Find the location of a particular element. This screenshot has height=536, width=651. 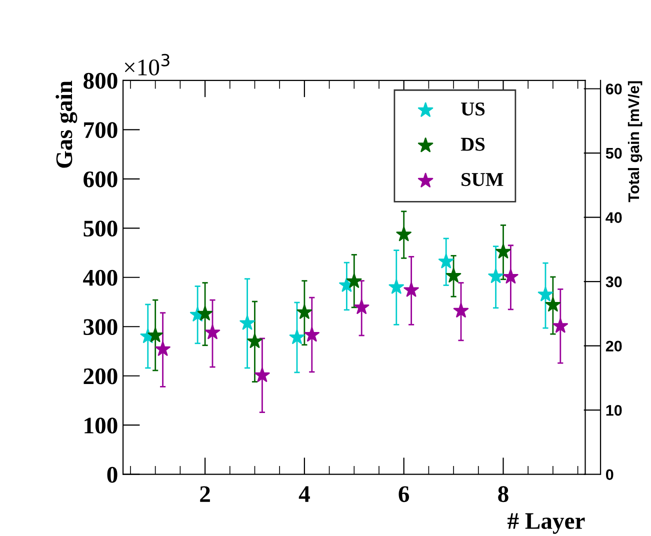

y-tick-label: 0 is located at coordinates (112, 474).